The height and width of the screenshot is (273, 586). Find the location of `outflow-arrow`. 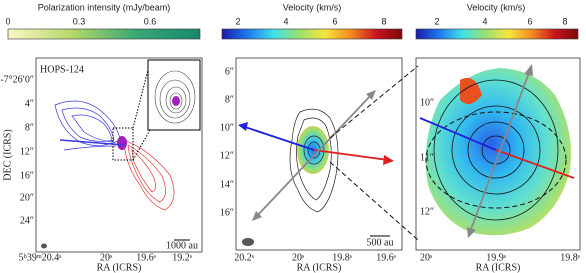

outflow-arrow is located at coordinates (92, 142).